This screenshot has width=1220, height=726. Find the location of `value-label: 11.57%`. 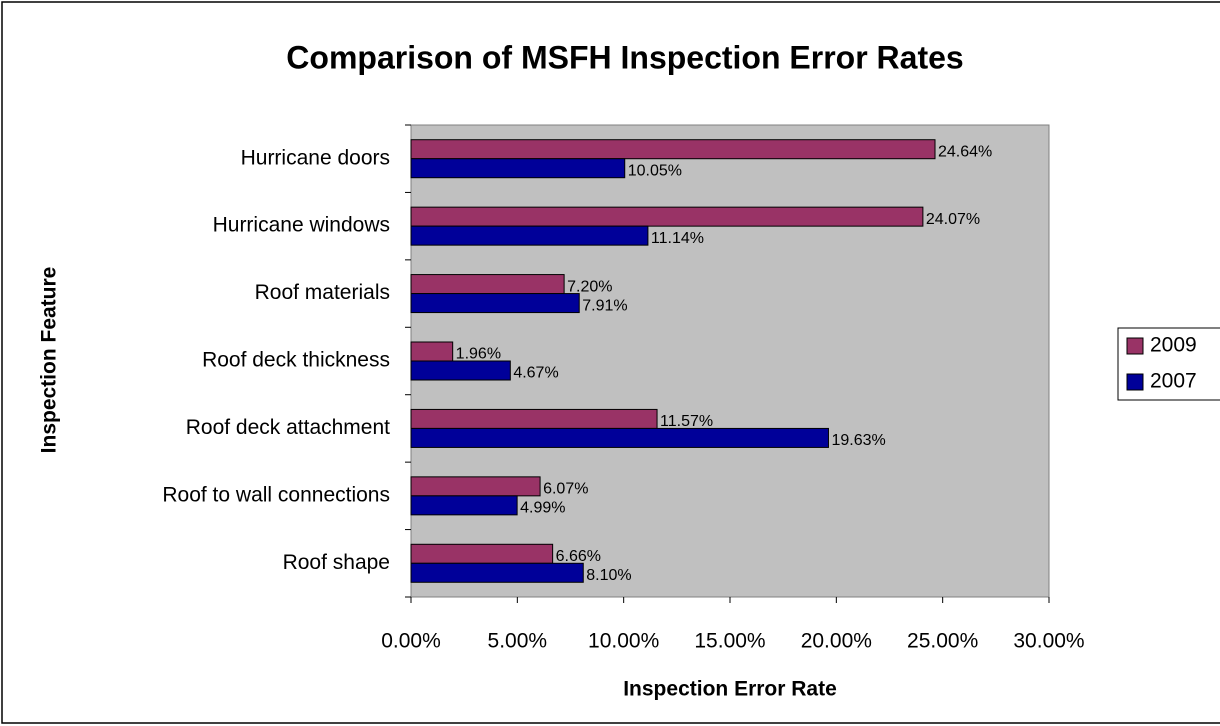

value-label: 11.57% is located at coordinates (686, 421).